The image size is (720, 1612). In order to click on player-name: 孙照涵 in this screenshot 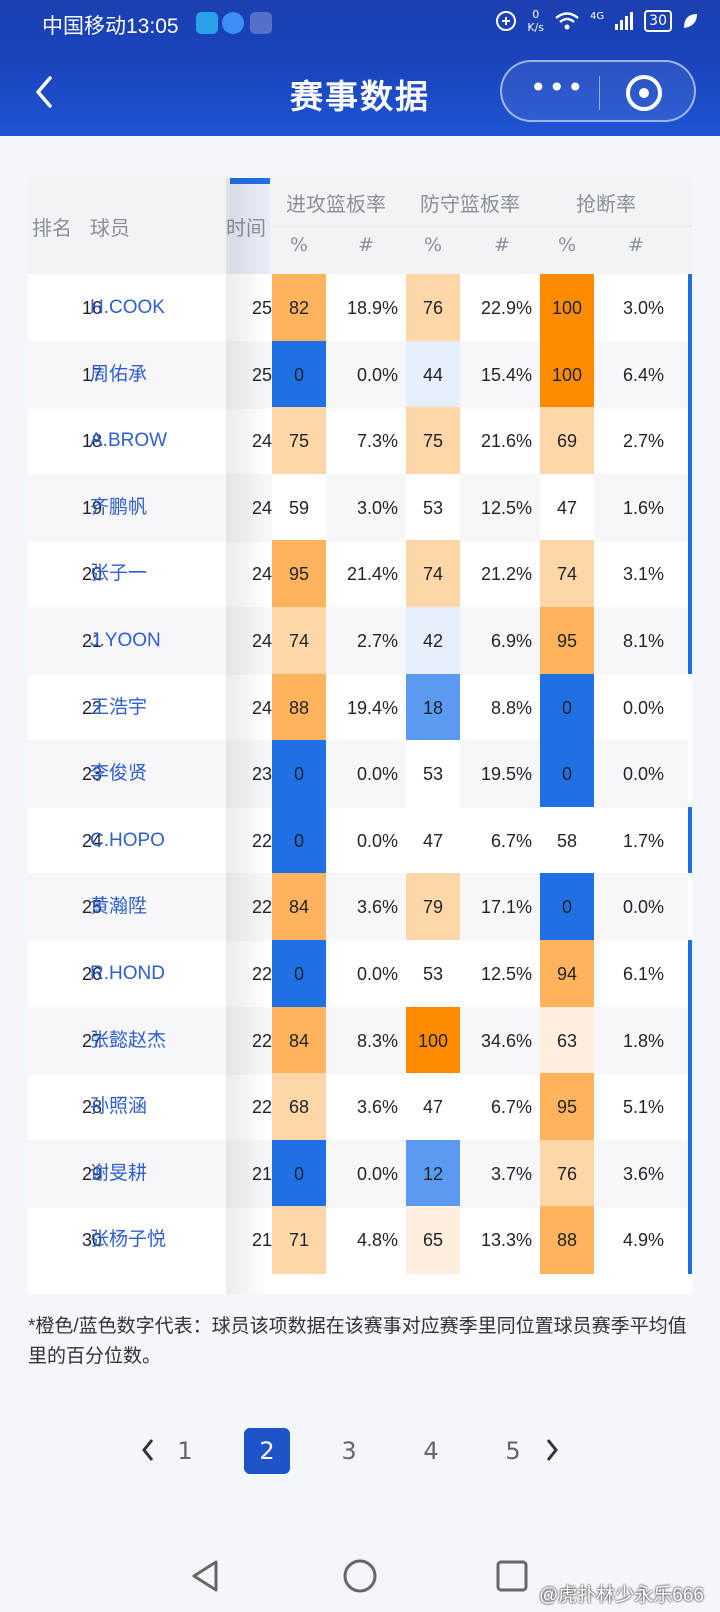, I will do `click(119, 1107)`.